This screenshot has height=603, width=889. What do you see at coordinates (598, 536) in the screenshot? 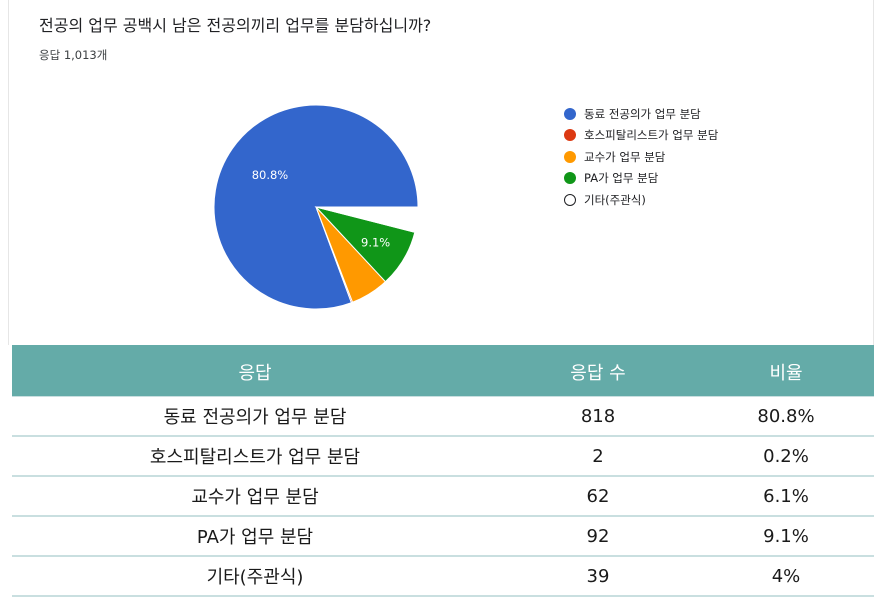
I see `cell-count: 92` at bounding box center [598, 536].